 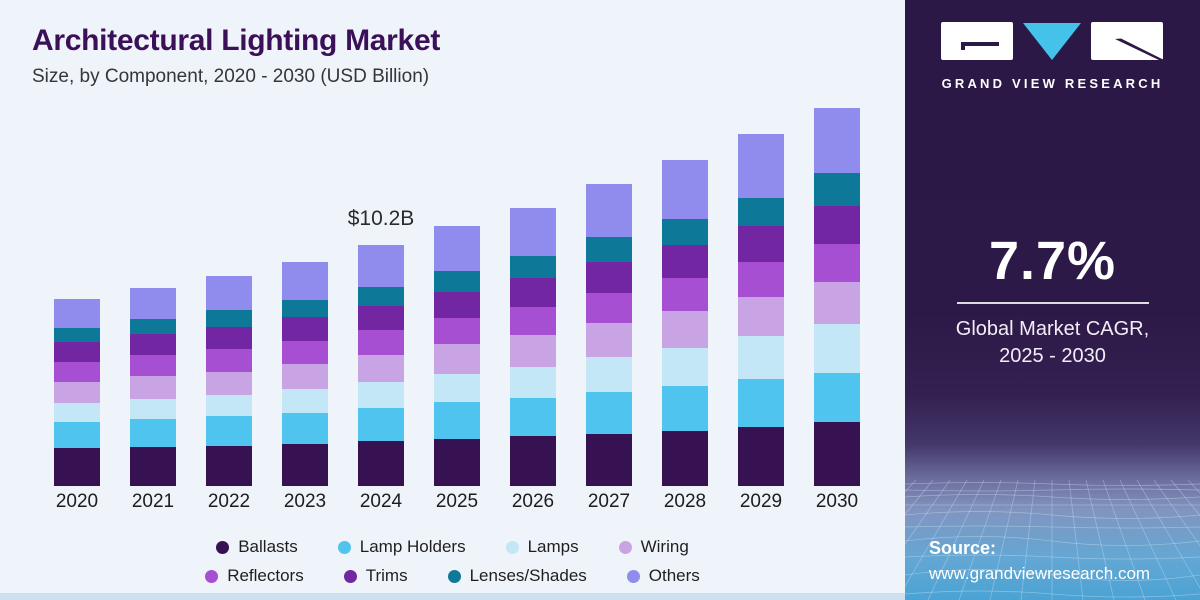 I want to click on legend-item-wiring: Wiring, so click(x=653, y=547).